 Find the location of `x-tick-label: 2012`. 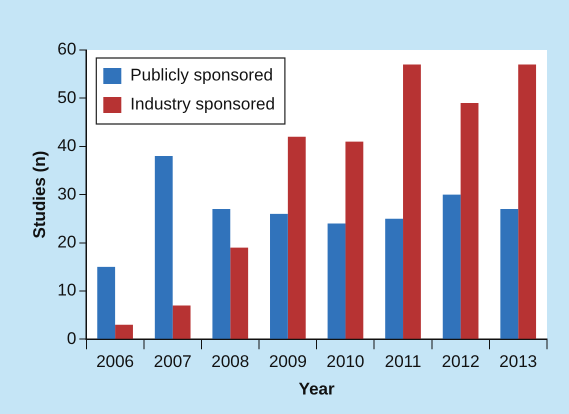

x-tick-label: 2012 is located at coordinates (461, 362).